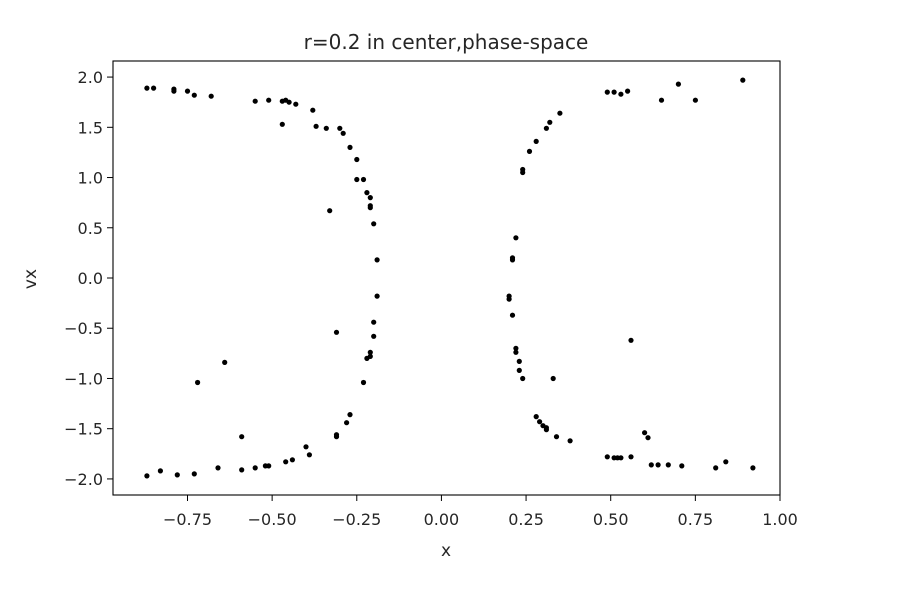  Describe the element at coordinates (272, 519) in the screenshot. I see `x-tick-label: −0.50` at that location.